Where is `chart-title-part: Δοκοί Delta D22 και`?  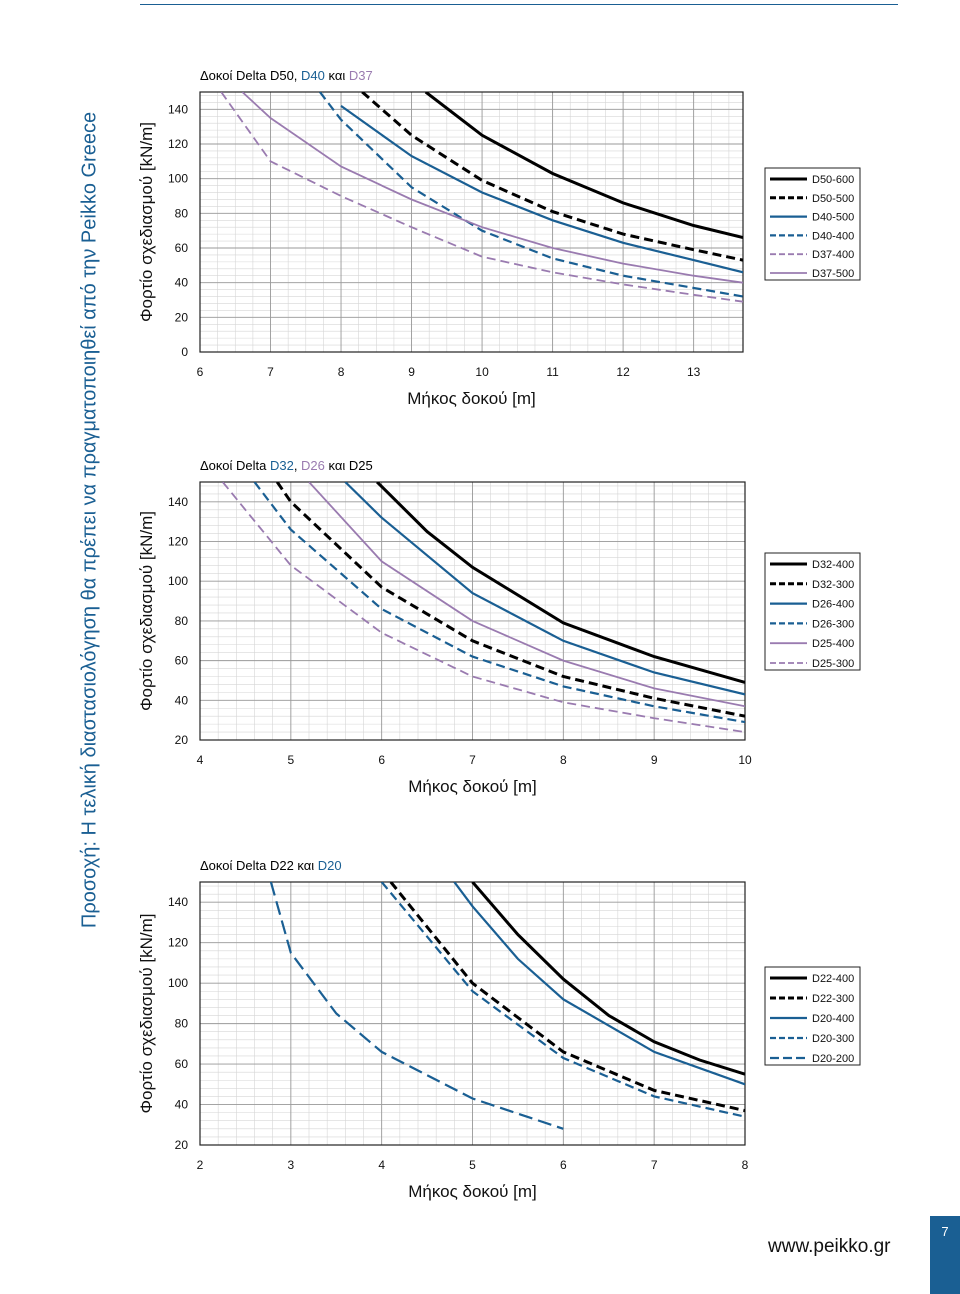
chart-title-part: Δοκοί Delta D22 και is located at coordinates (259, 865).